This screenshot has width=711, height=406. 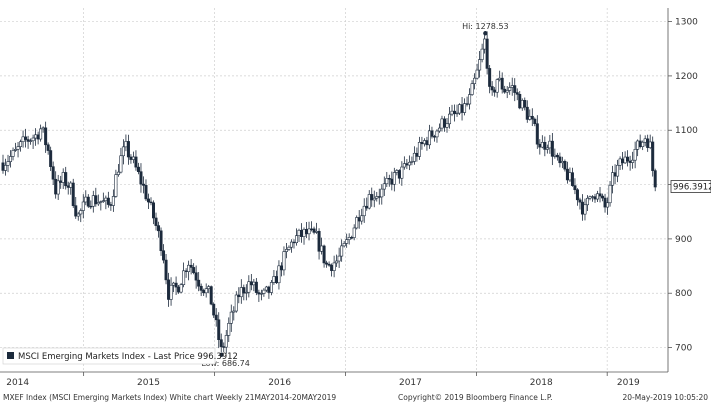 I want to click on footer-timestamp: 20-May-2019 10:05:20, so click(x=666, y=397).